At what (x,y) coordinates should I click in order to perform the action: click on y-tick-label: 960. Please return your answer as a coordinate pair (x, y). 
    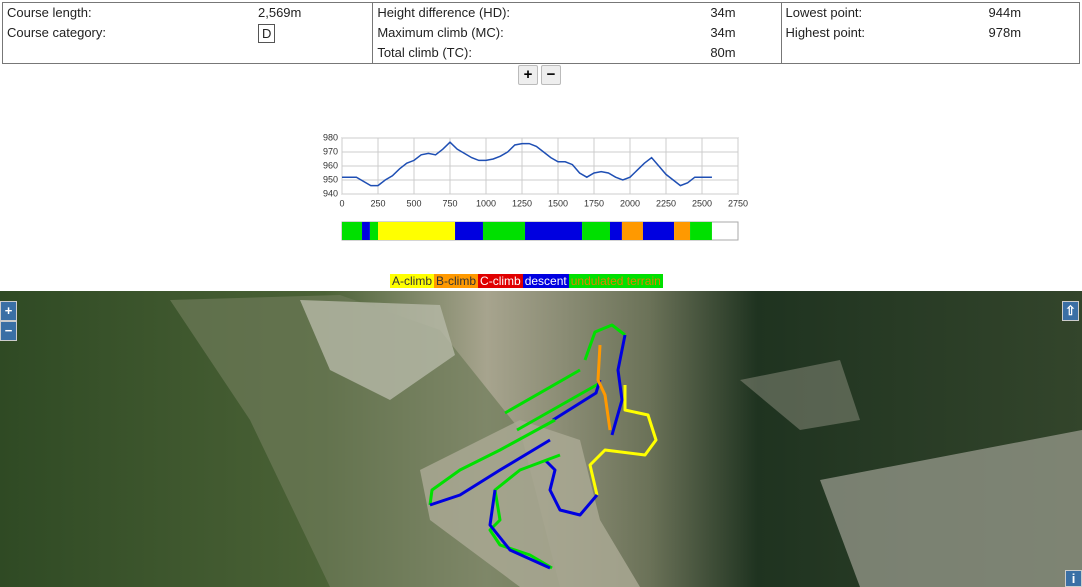
    Looking at the image, I should click on (330, 165).